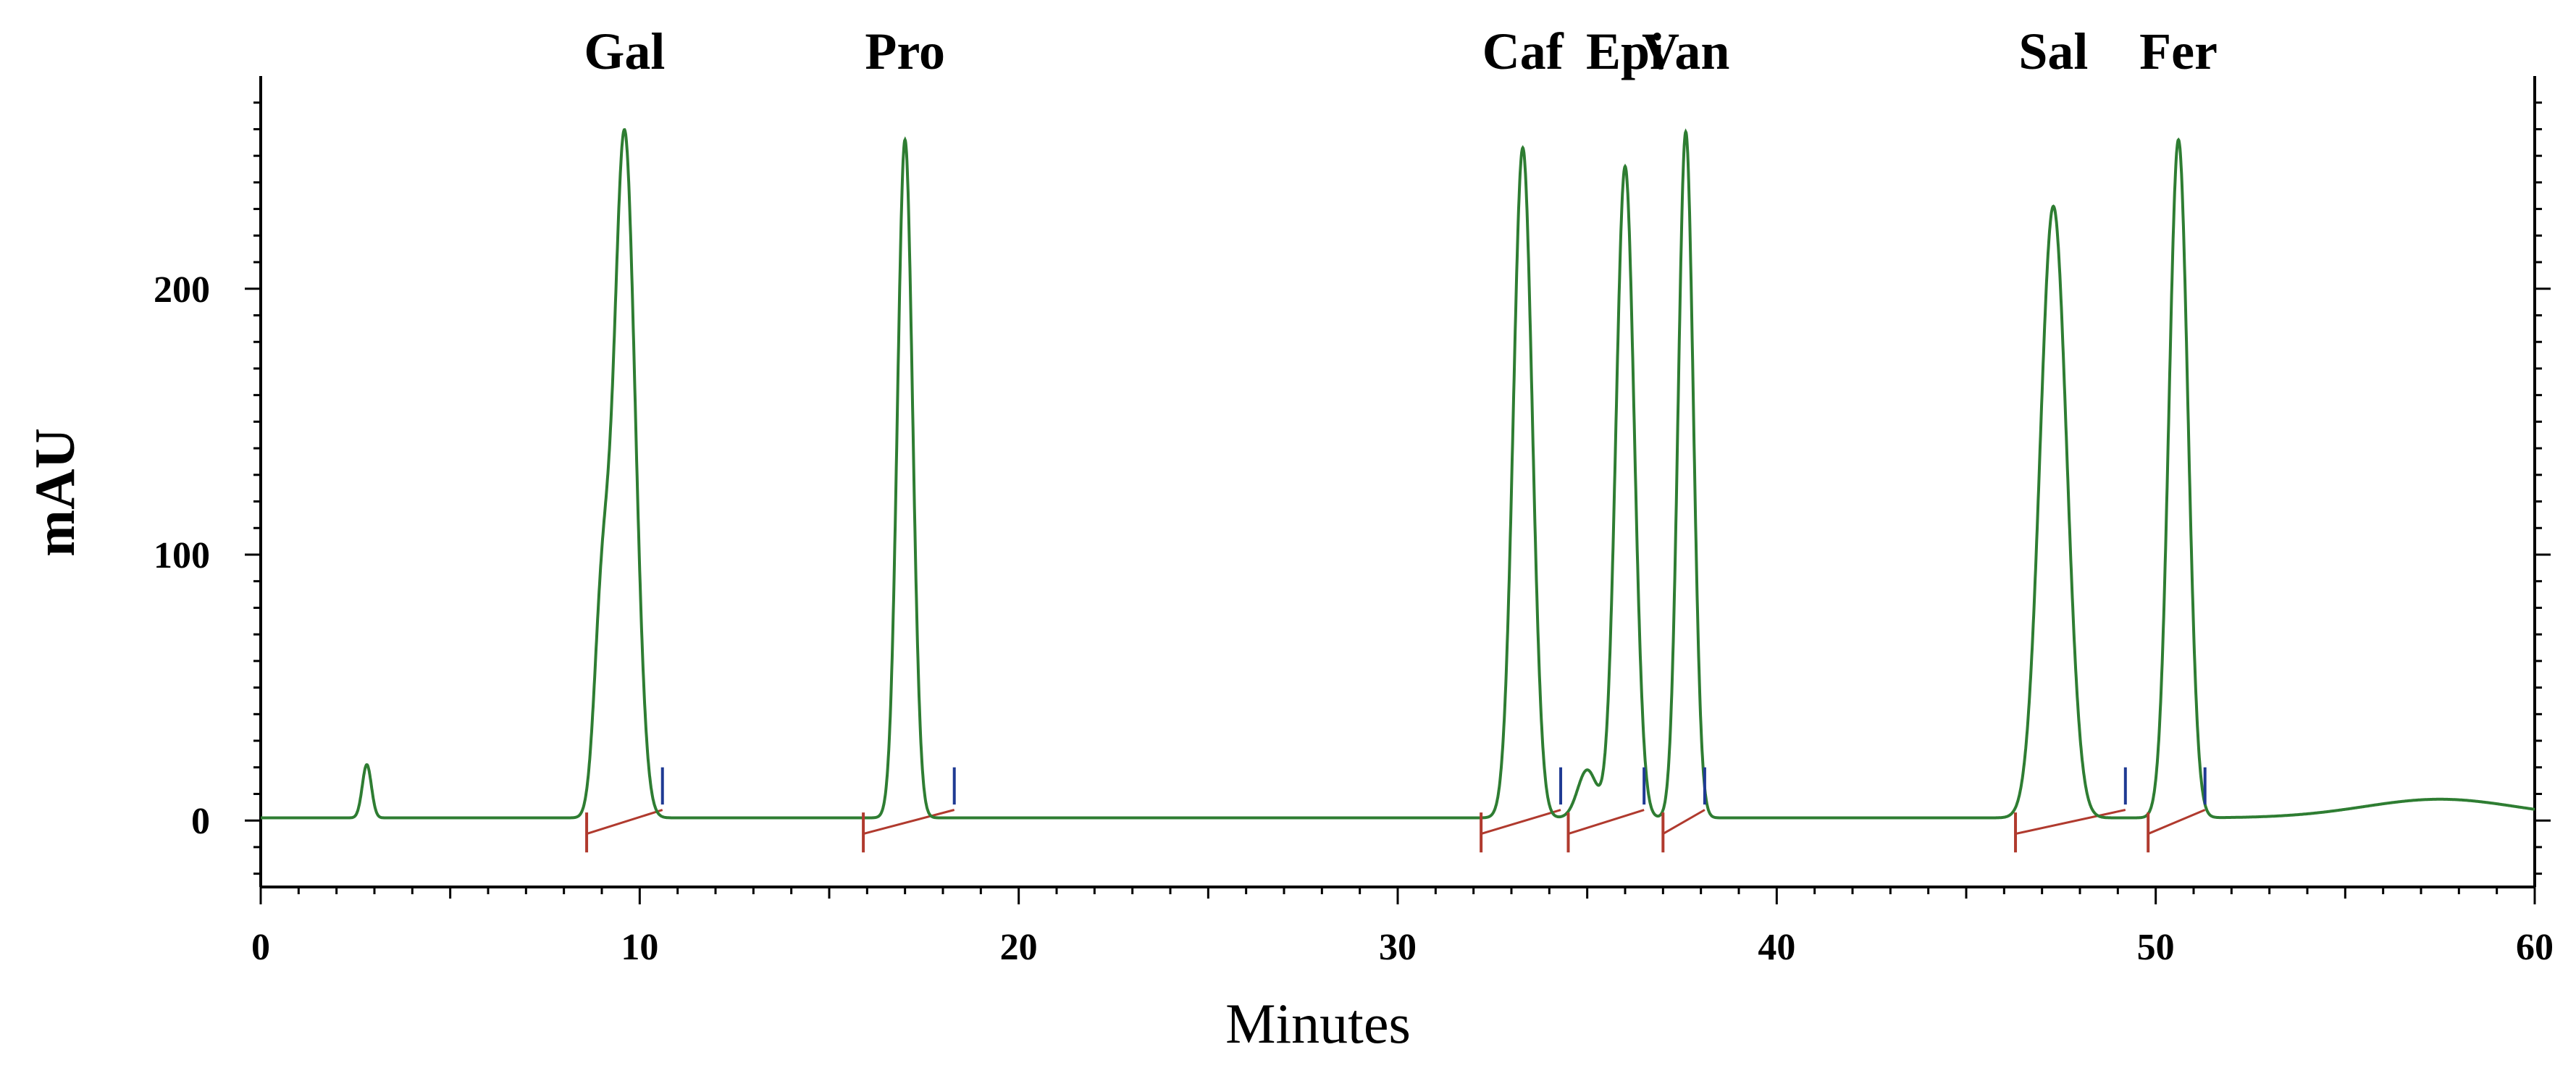 This screenshot has height=1068, width=2576. Describe the element at coordinates (260, 948) in the screenshot. I see `x-tick-label: 0` at that location.